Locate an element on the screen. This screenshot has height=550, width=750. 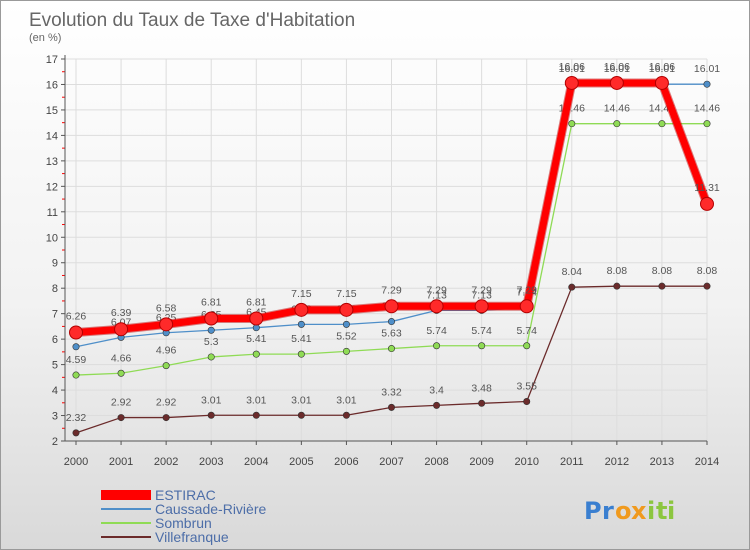
y-tick-label: 16 is located at coordinates (52, 85).